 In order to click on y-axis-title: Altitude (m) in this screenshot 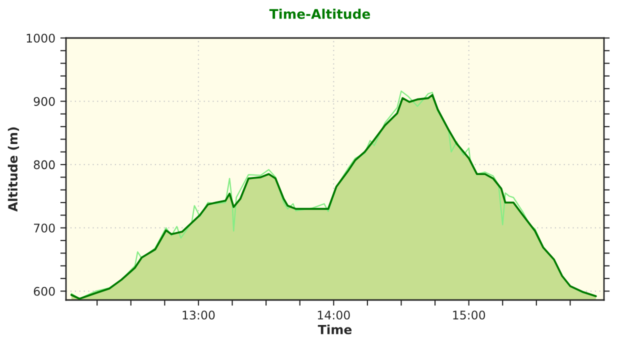, I will do `click(14, 169)`.